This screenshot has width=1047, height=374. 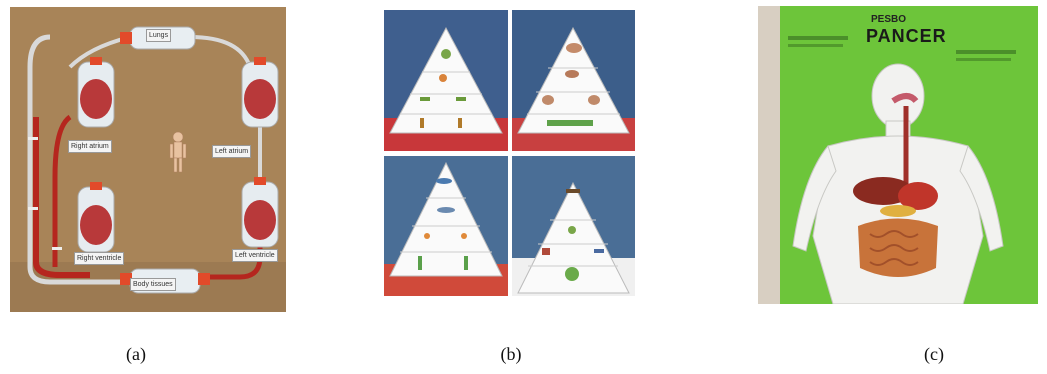 I want to click on label-body-tissues: Body tissues, so click(x=153, y=284).